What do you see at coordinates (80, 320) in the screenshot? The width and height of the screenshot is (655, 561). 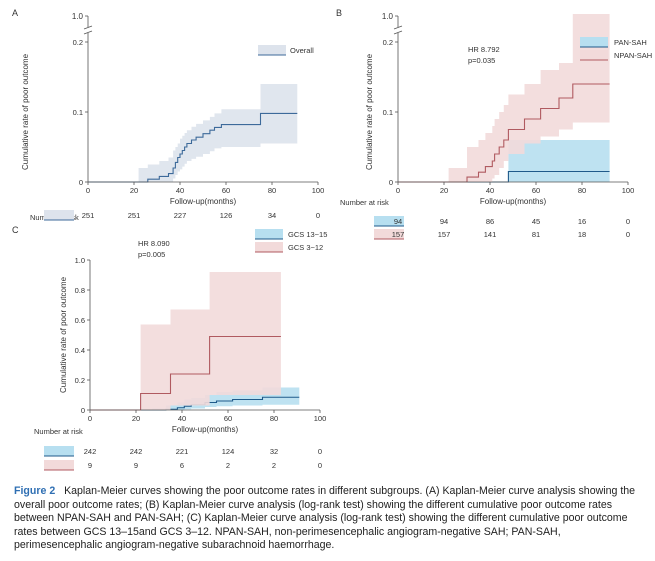 I see `y-tick-label: 0.6` at bounding box center [80, 320].